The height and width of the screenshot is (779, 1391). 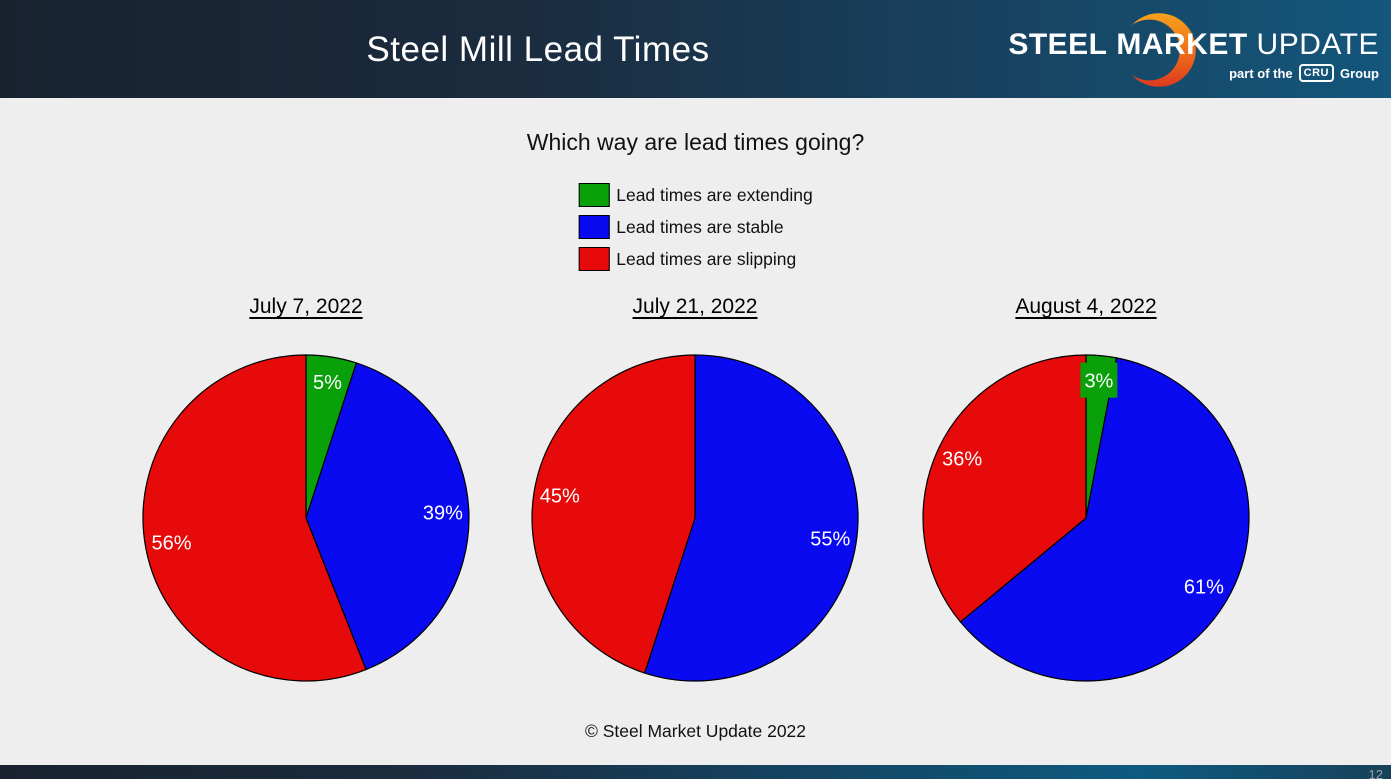 I want to click on pie-value-label: 45%, so click(x=560, y=497).